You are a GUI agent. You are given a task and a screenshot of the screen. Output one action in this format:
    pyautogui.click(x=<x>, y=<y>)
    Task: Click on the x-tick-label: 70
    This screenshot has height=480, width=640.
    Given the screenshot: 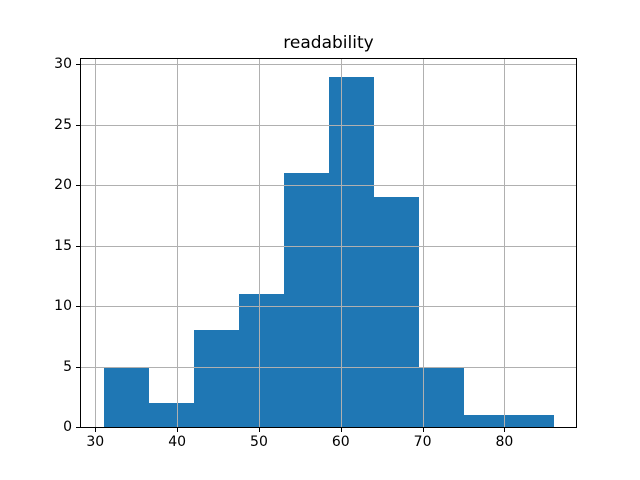 What is the action you would take?
    pyautogui.click(x=422, y=442)
    